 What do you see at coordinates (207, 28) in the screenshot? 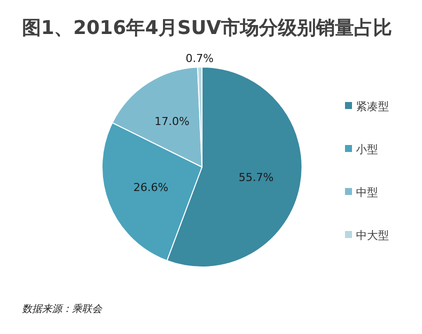
I see `chart-title: 图1、2016年4月SUV市场分级别销量占比` at bounding box center [207, 28].